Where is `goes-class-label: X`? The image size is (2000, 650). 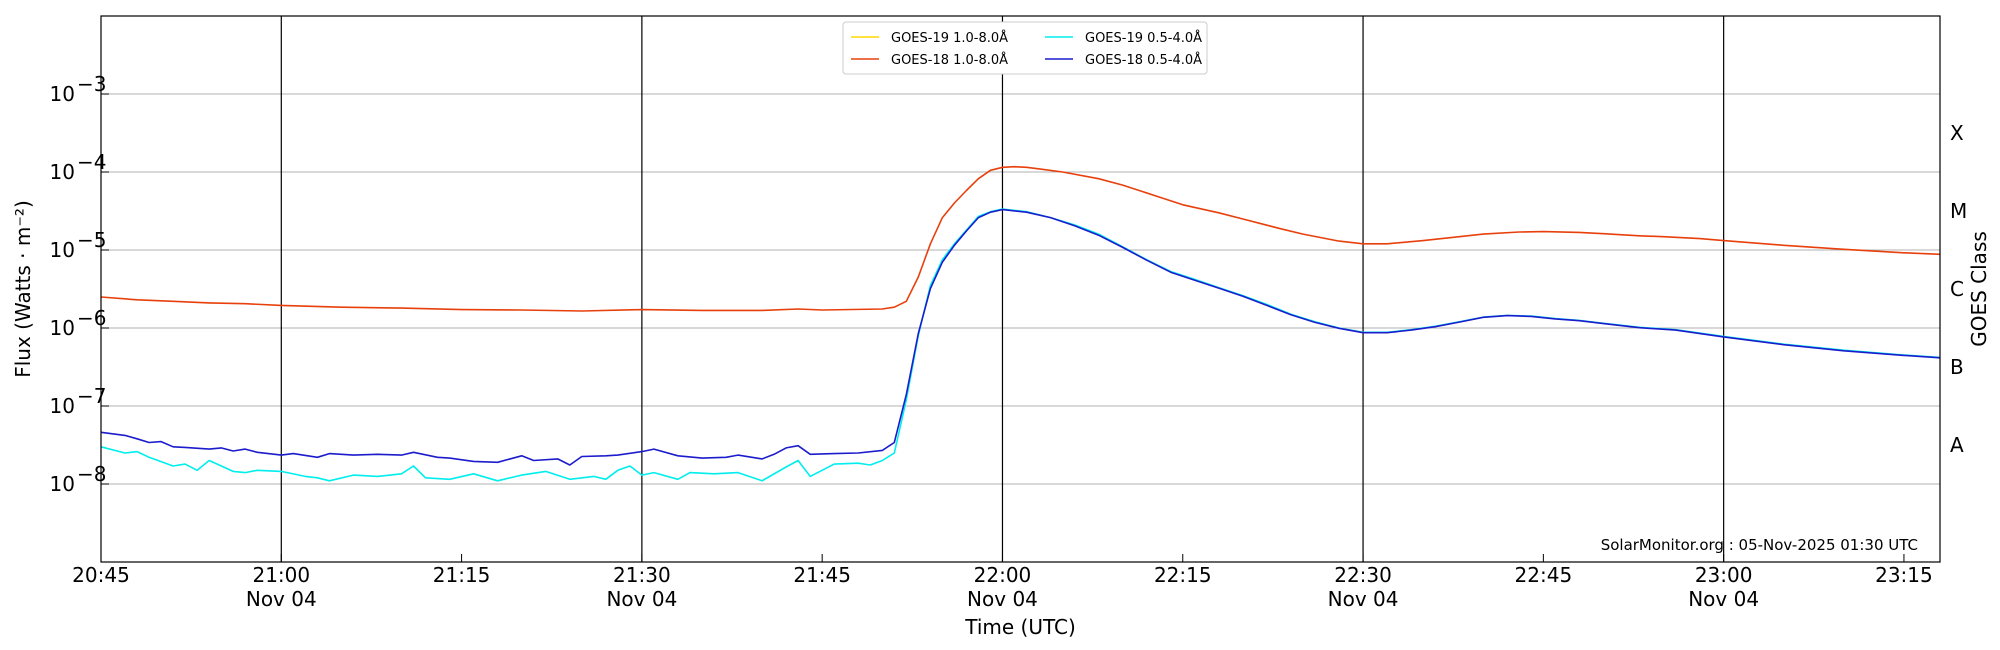 goes-class-label: X is located at coordinates (1957, 133).